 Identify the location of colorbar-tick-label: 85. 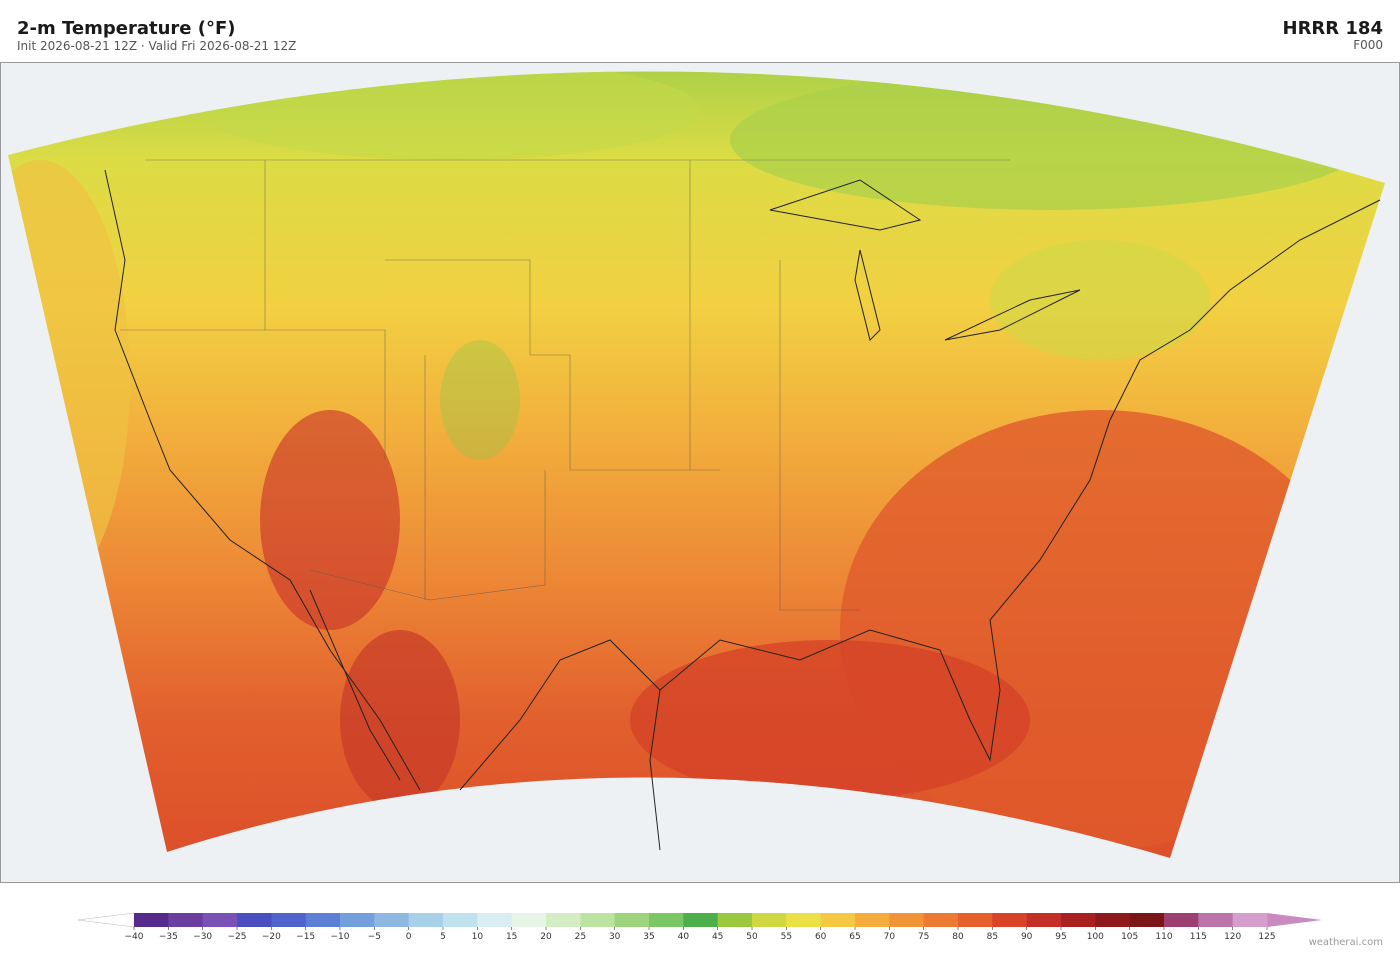
(992, 937).